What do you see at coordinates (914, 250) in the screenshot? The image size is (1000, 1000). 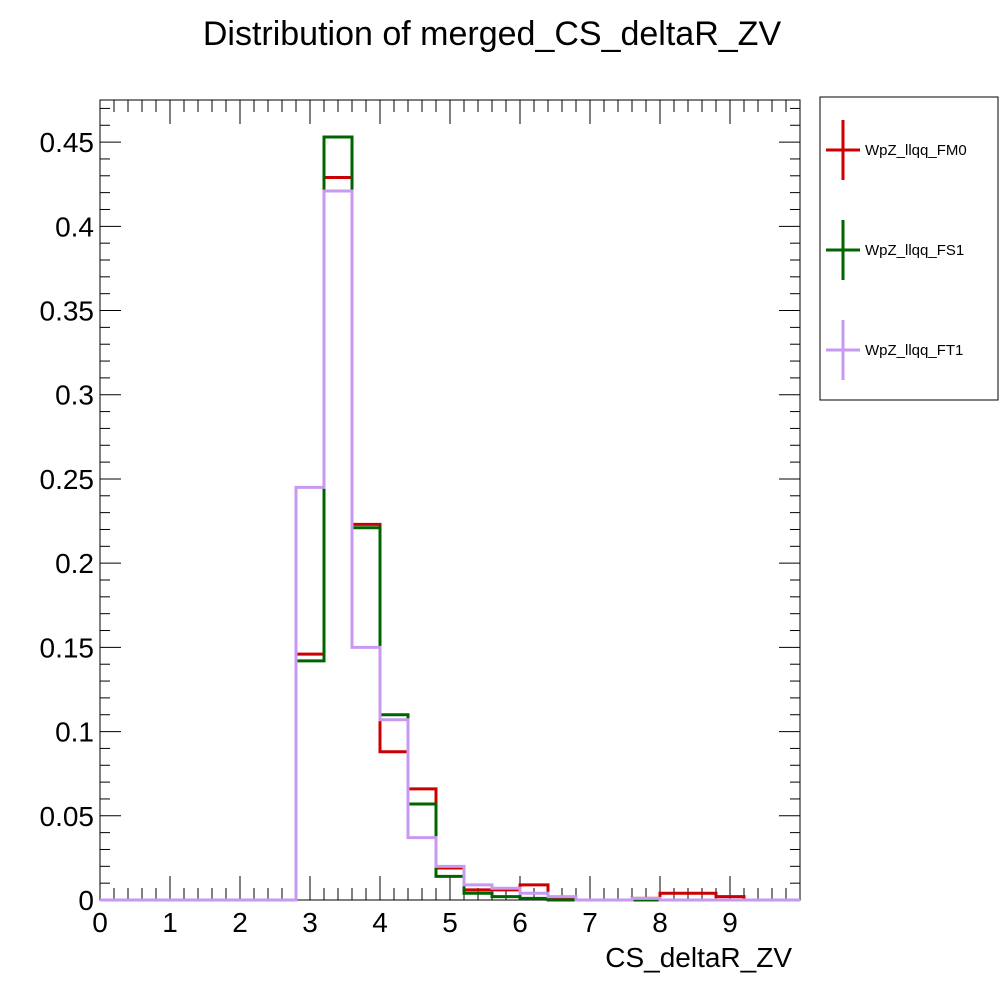 I see `legend-label: WpZ_llqq_FS1` at bounding box center [914, 250].